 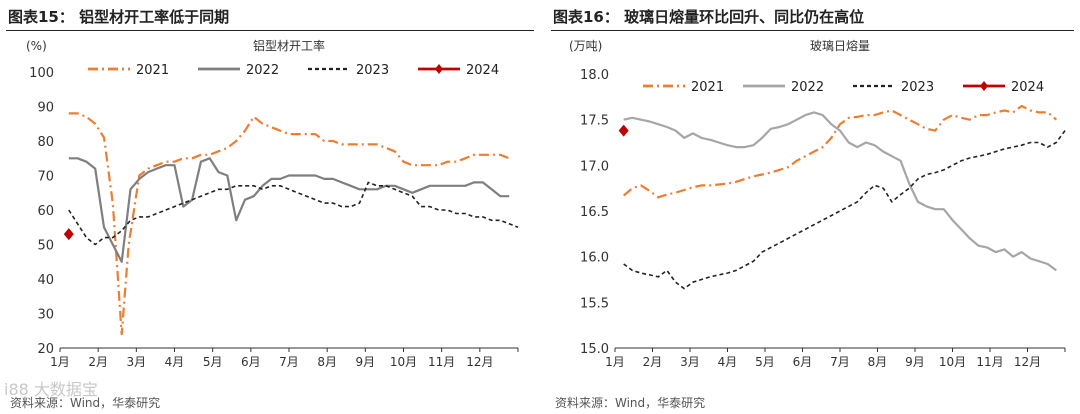 What do you see at coordinates (594, 75) in the screenshot?
I see `y-tick-label: 18.0` at bounding box center [594, 75].